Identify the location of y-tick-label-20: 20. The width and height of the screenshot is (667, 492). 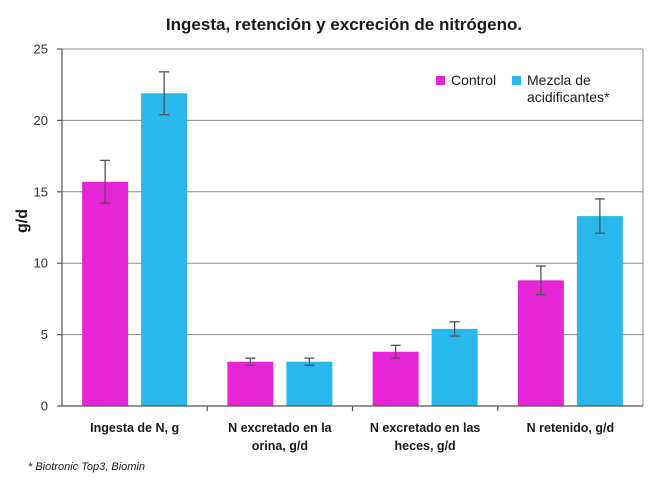
(41, 120).